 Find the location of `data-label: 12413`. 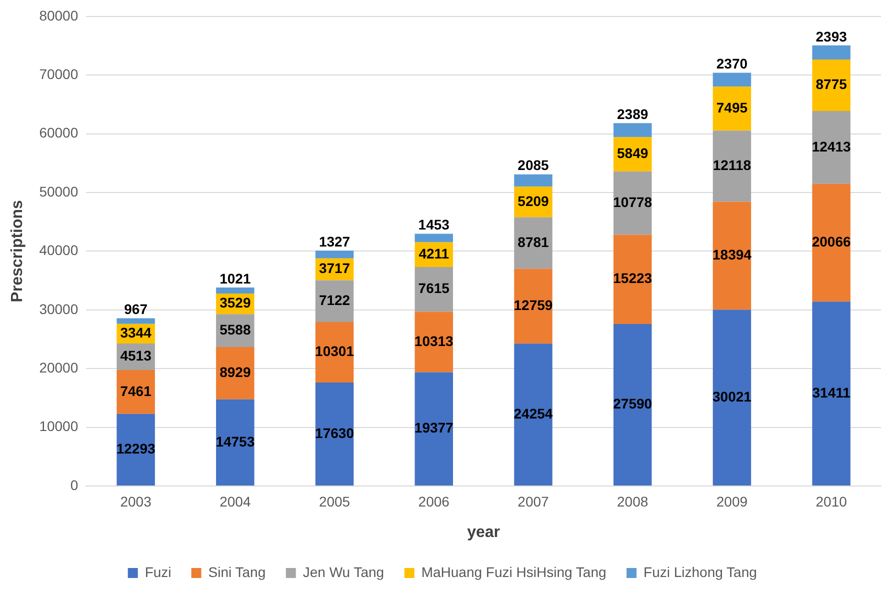

data-label: 12413 is located at coordinates (831, 146).